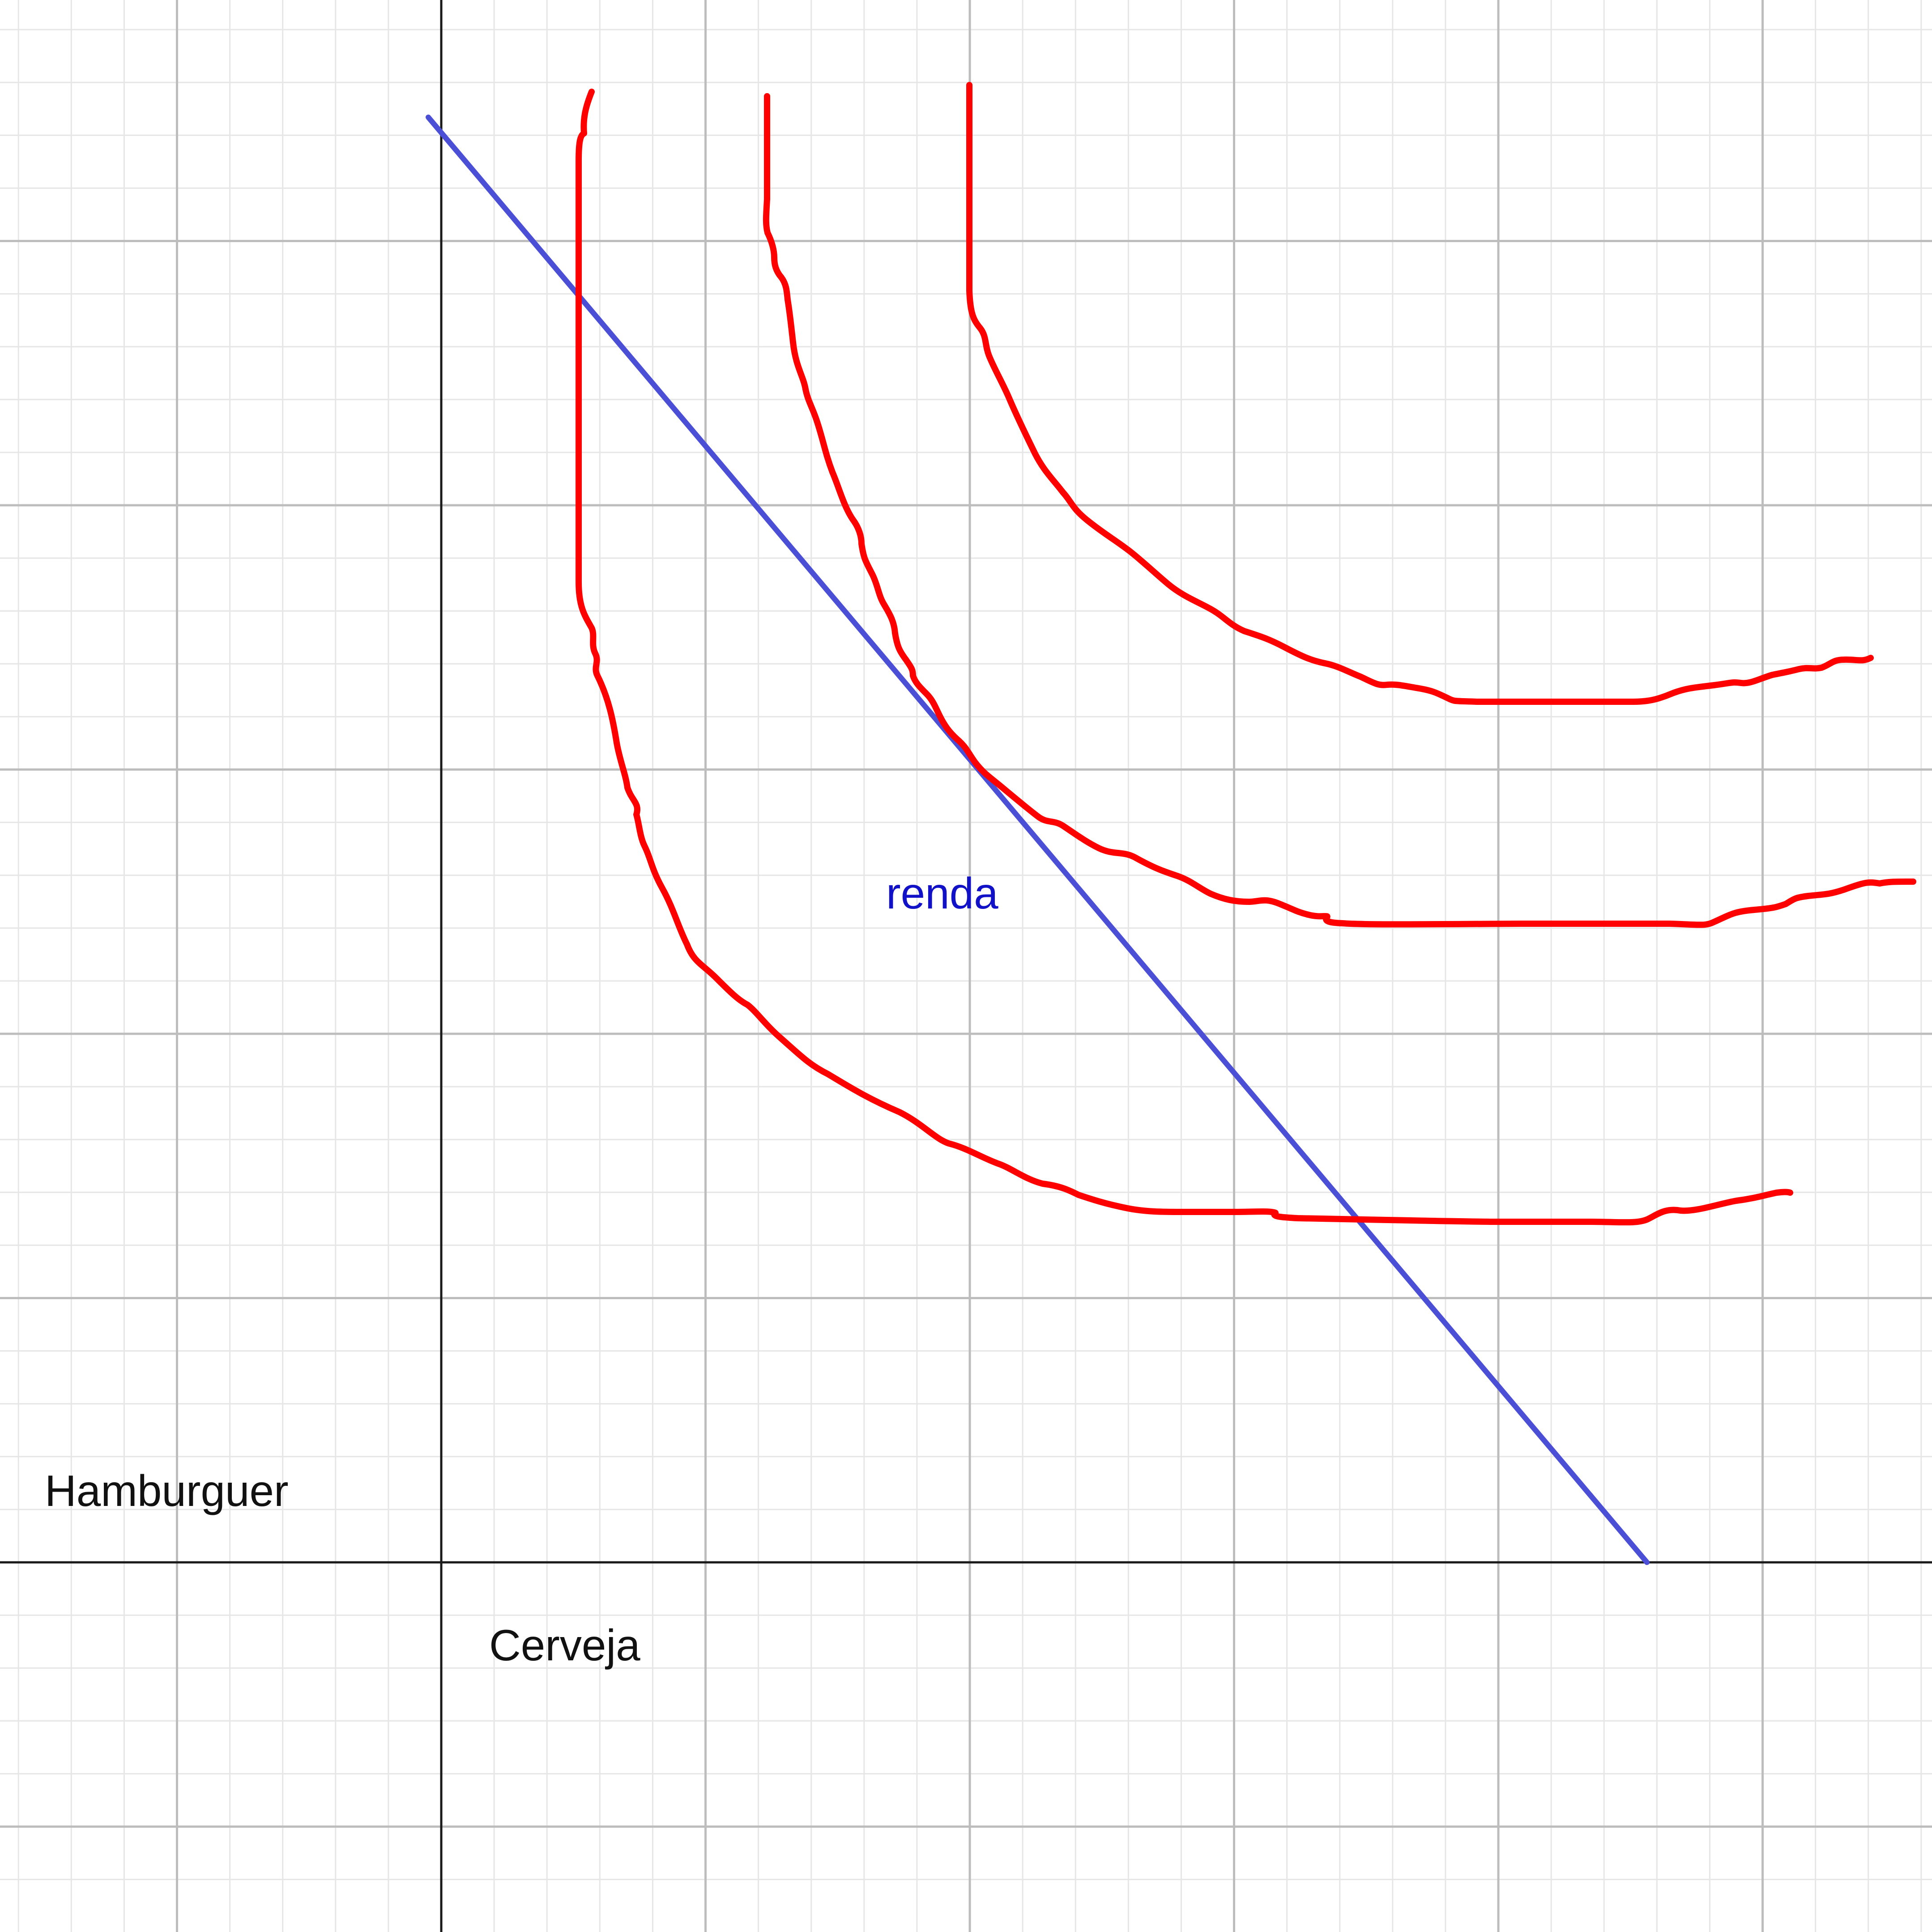 The height and width of the screenshot is (1932, 1932). What do you see at coordinates (167, 1490) in the screenshot?
I see `y-axis-label: Hamburguer` at bounding box center [167, 1490].